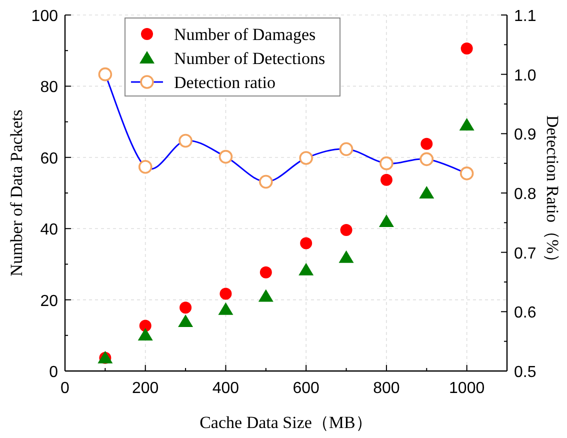 This screenshot has height=438, width=567. I want to click on x-tick-label: 200, so click(145, 388).